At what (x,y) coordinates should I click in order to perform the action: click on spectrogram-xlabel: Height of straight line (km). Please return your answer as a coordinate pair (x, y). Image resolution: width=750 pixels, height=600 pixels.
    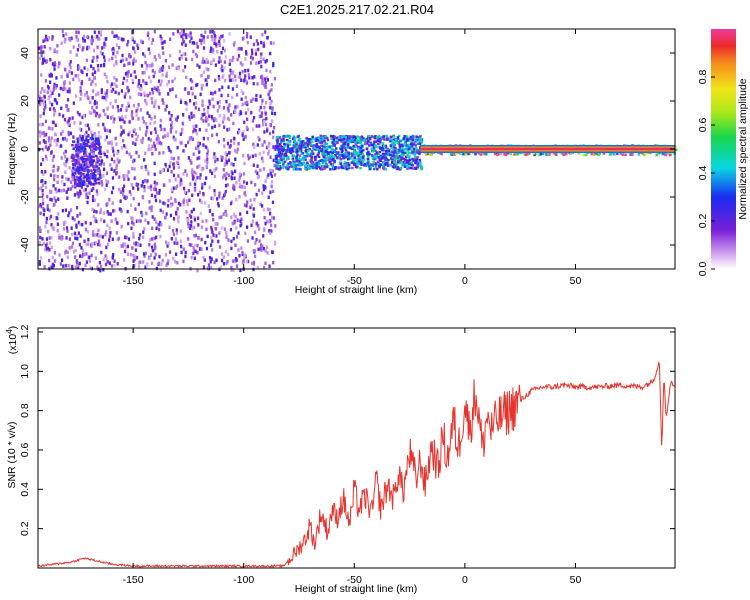
    Looking at the image, I should click on (356, 290).